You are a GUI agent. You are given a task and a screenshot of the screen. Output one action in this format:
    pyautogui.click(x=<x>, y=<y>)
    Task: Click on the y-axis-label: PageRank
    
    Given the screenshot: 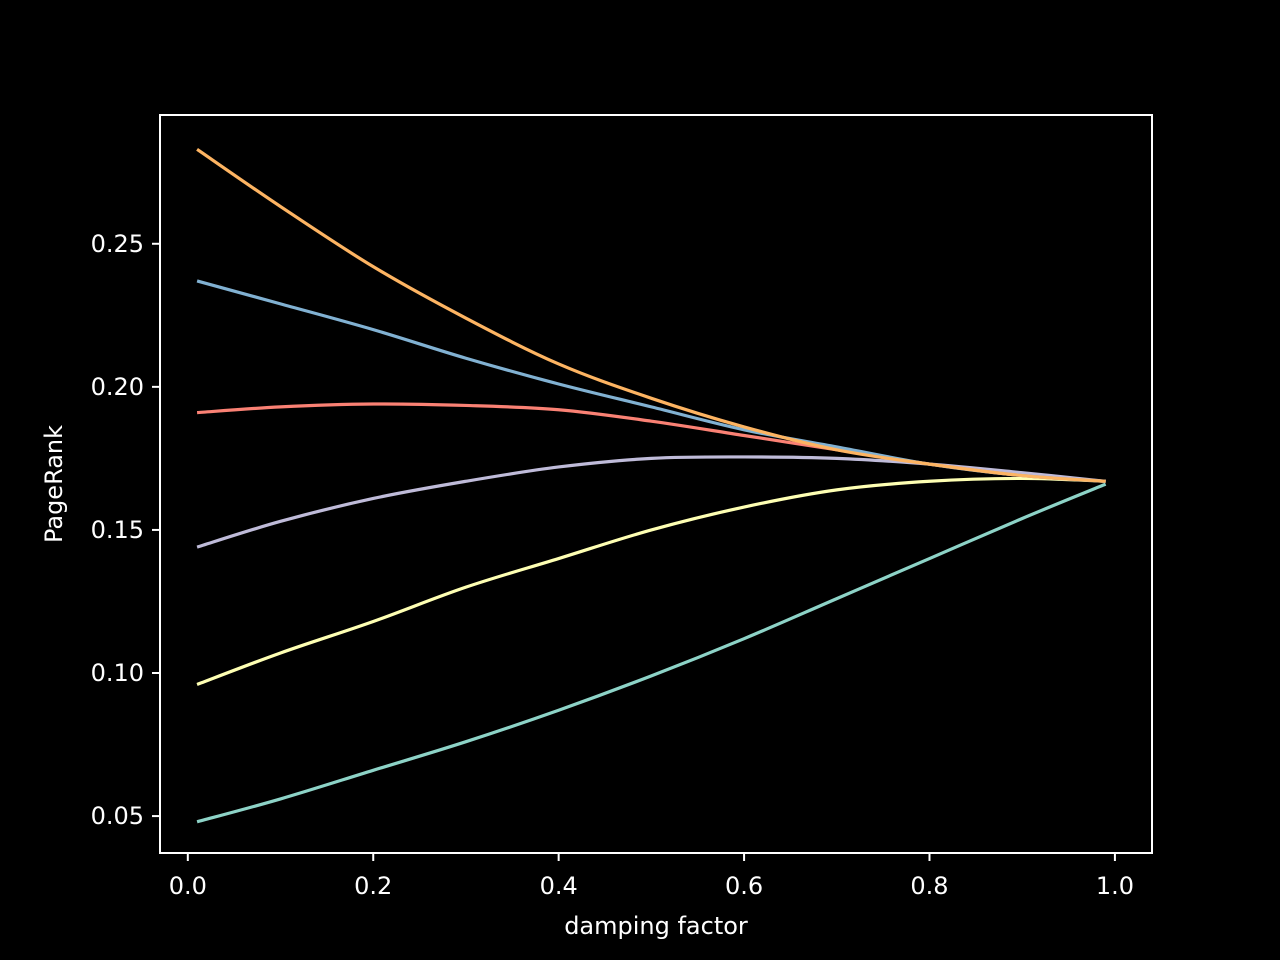 What is the action you would take?
    pyautogui.click(x=54, y=484)
    